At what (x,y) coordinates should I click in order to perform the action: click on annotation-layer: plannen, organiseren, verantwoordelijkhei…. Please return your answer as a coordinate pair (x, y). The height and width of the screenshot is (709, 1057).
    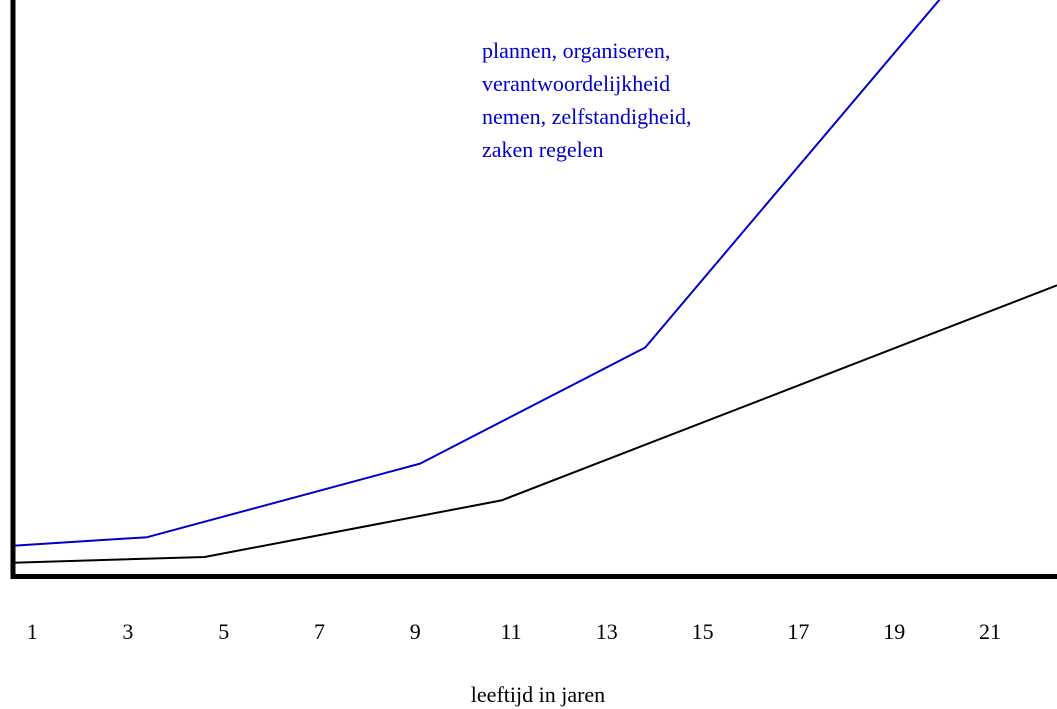
    Looking at the image, I should click on (587, 100).